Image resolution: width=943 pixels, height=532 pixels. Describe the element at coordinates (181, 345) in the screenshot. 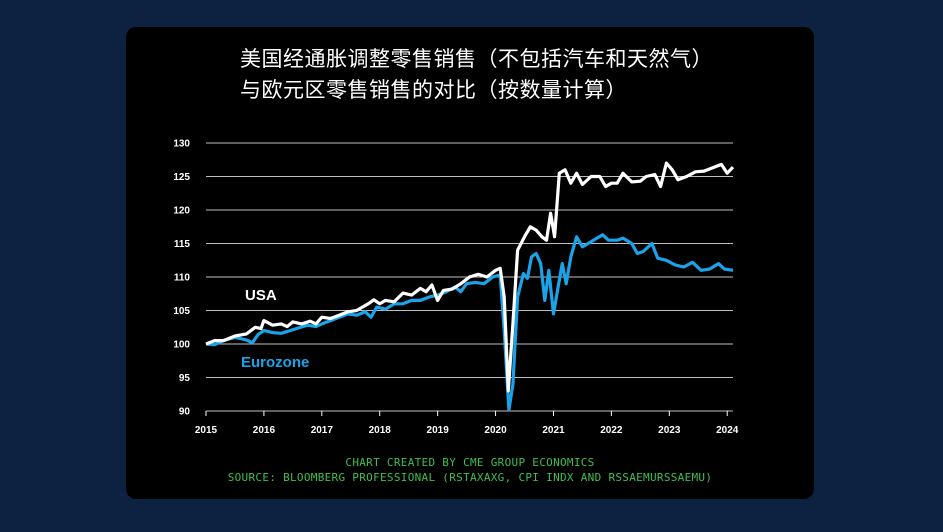

I see `y-tick-label: 100` at that location.